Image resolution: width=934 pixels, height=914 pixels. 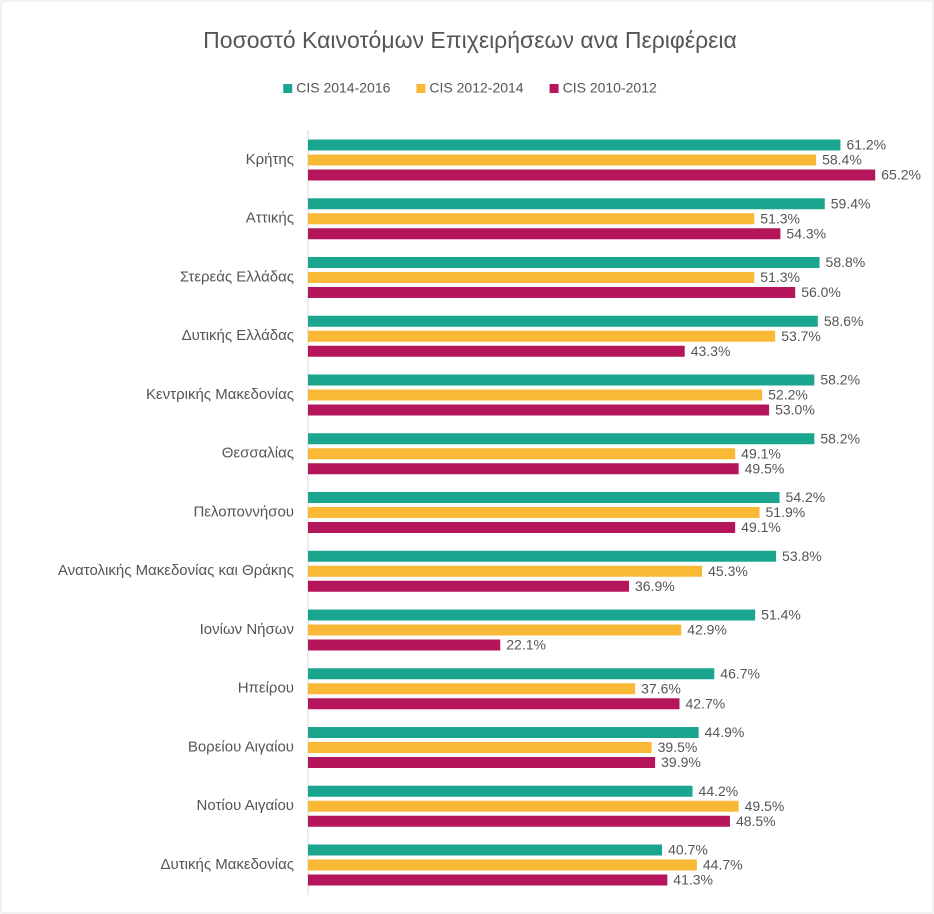 I want to click on value-label: 44.9%, so click(x=725, y=732).